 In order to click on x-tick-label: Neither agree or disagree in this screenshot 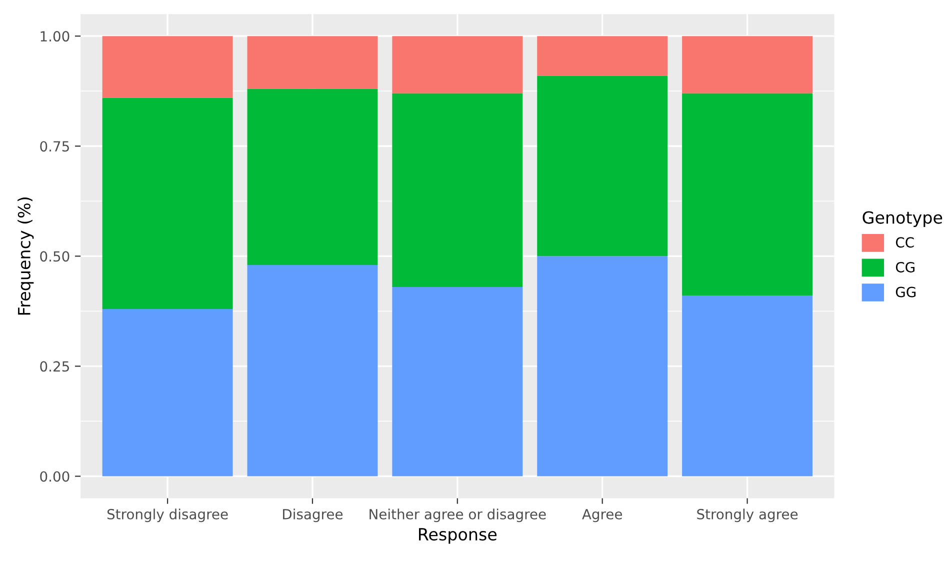, I will do `click(458, 515)`.